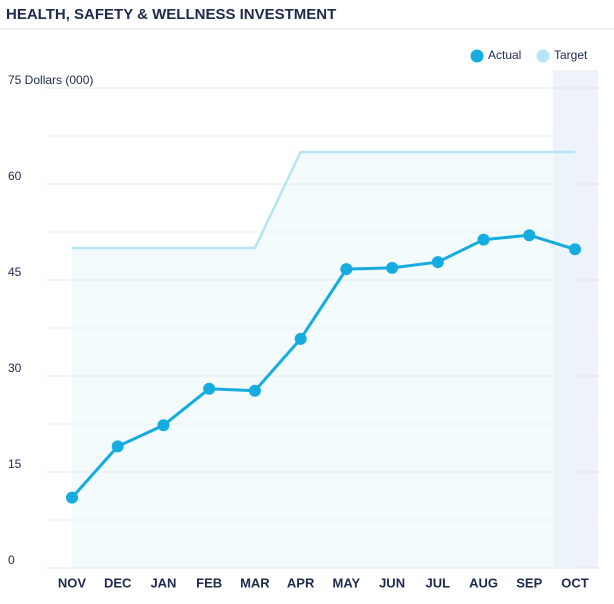 The height and width of the screenshot is (604, 614). Describe the element at coordinates (171, 14) in the screenshot. I see `chart-title: HEALTH, SAFETY & WELLNESS INVESTMENT` at that location.